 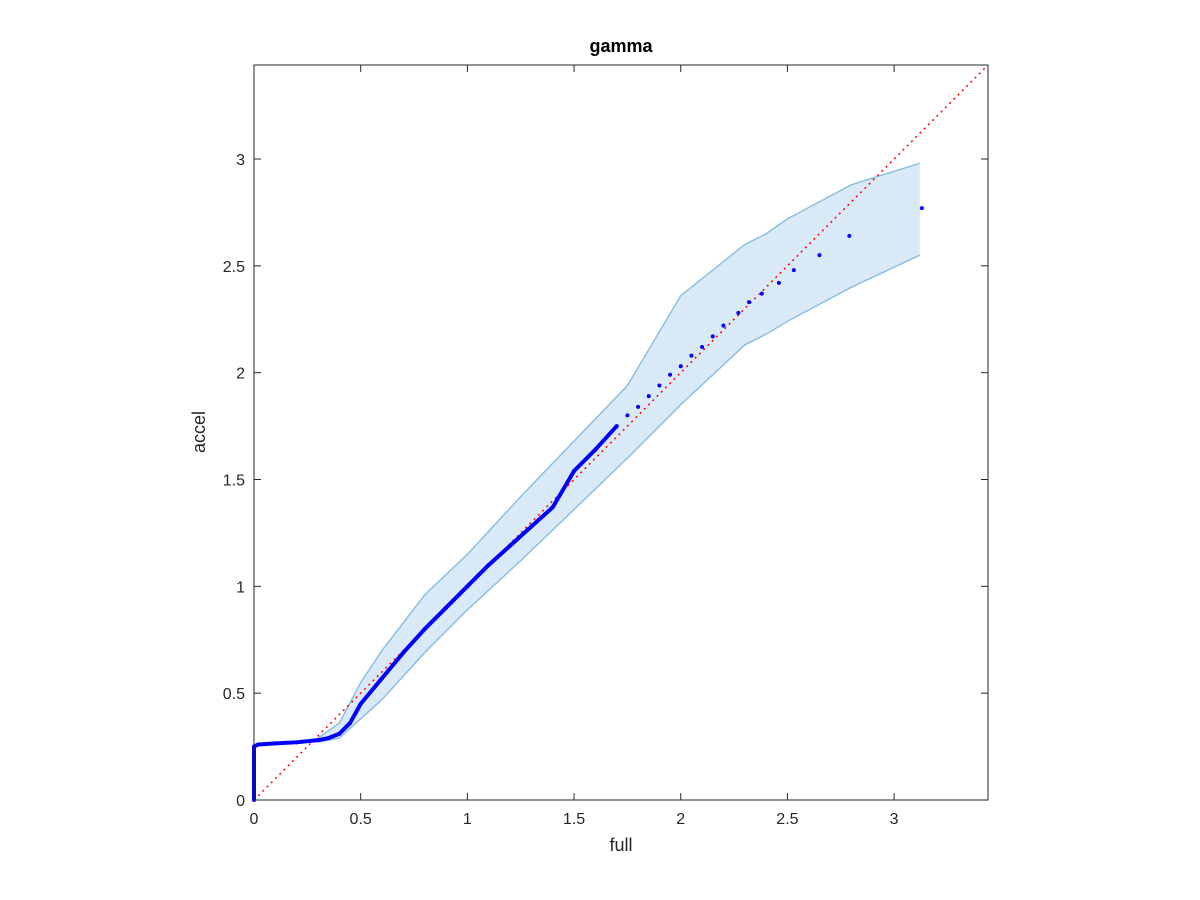 I want to click on y-axis-label: accel, so click(x=199, y=432).